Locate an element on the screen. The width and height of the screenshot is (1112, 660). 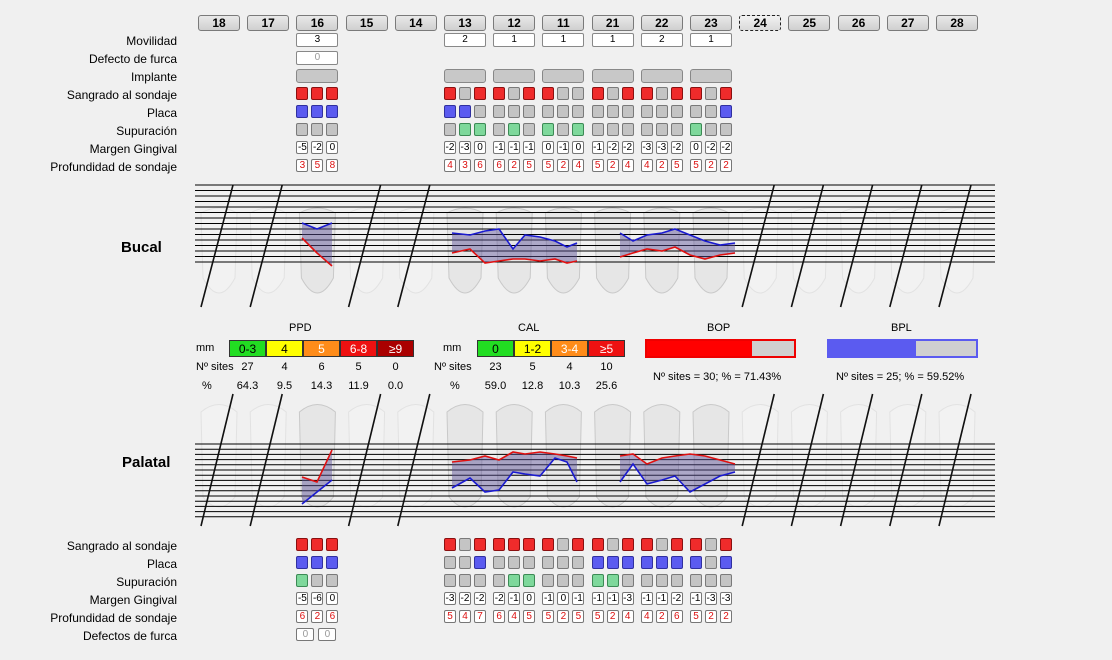
tooth-button-25: 25 is located at coordinates (809, 23).